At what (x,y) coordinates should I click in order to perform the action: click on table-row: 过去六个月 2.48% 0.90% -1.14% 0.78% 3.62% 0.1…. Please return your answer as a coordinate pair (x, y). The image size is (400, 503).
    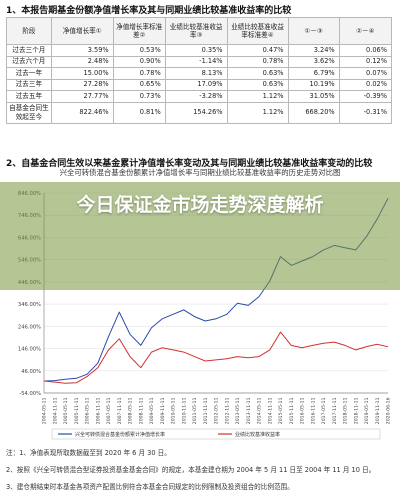
    Looking at the image, I should click on (199, 61).